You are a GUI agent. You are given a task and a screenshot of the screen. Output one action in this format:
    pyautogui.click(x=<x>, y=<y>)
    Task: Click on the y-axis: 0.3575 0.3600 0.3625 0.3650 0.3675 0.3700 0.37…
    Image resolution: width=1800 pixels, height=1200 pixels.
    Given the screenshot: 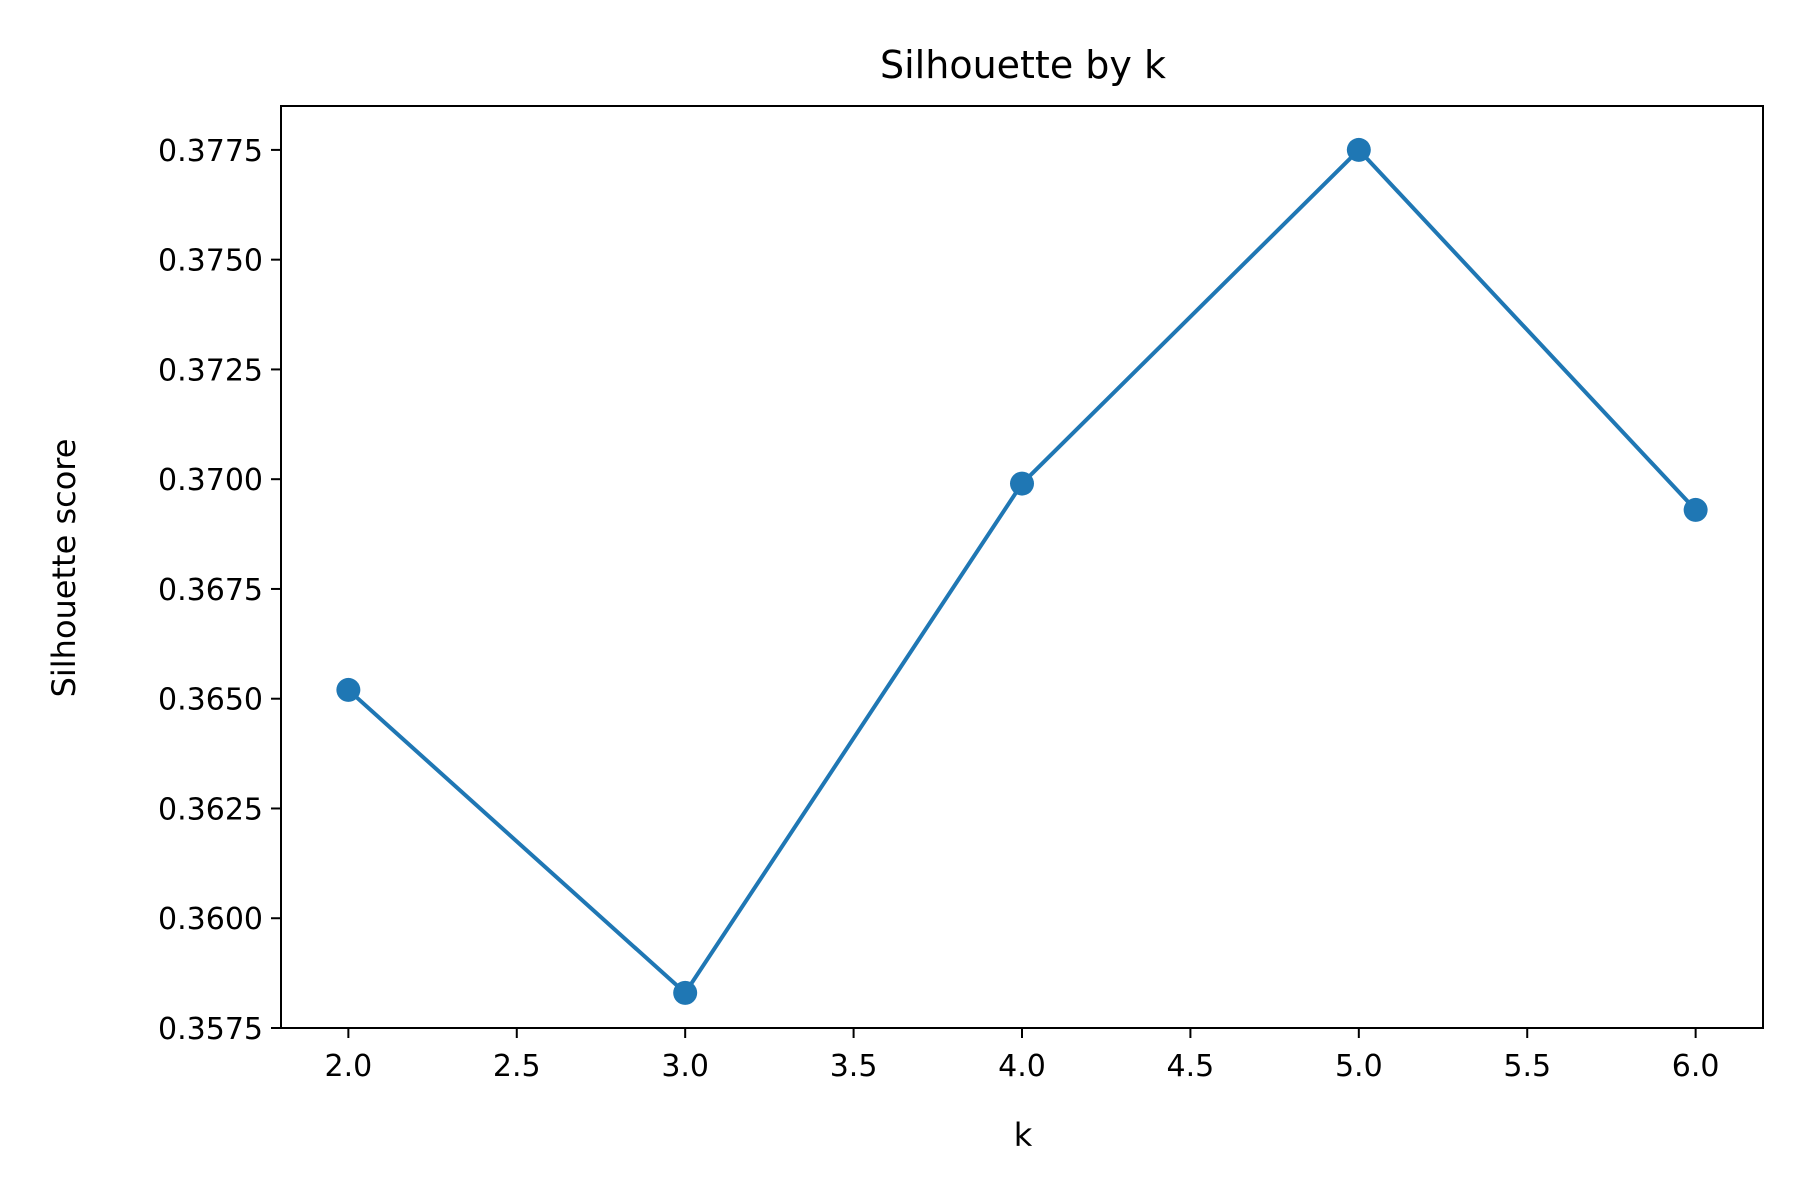 What is the action you would take?
    pyautogui.click(x=219, y=590)
    